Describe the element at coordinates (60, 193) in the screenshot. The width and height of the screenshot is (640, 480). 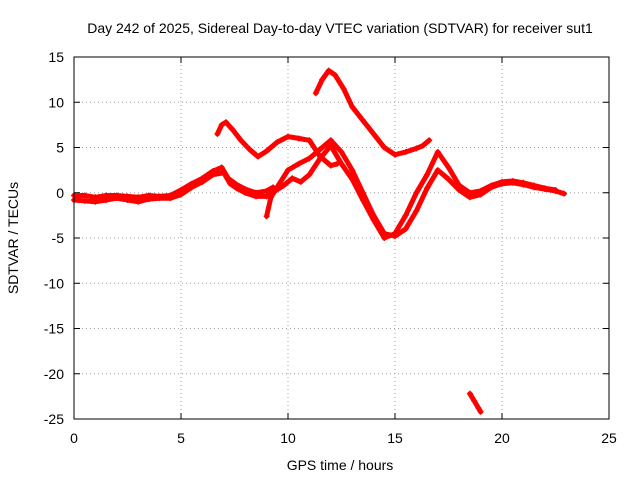
I see `y-tick-label: 0` at that location.